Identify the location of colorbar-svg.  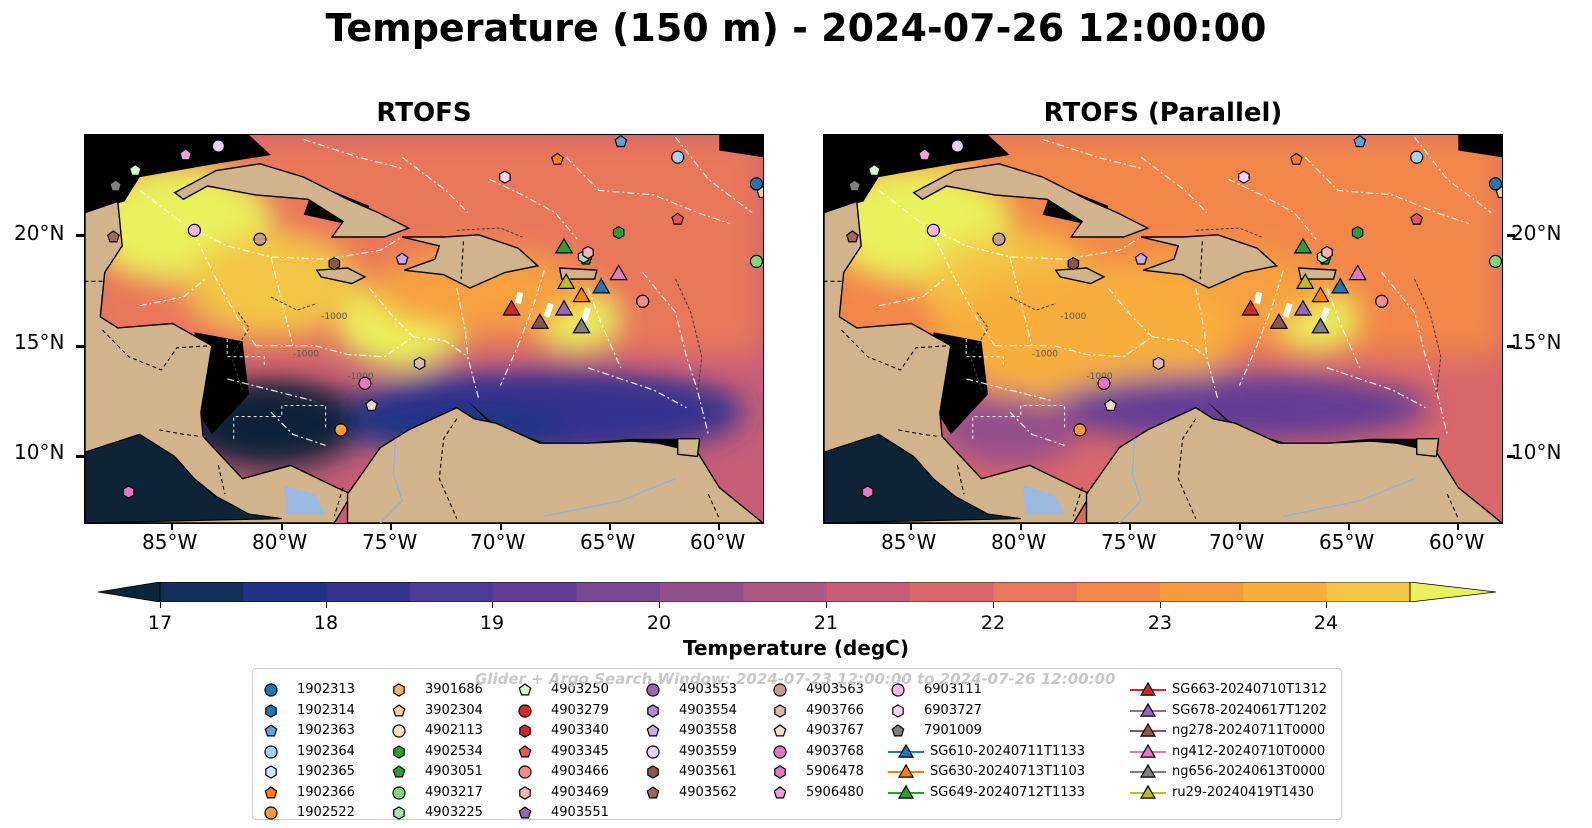
(797, 592).